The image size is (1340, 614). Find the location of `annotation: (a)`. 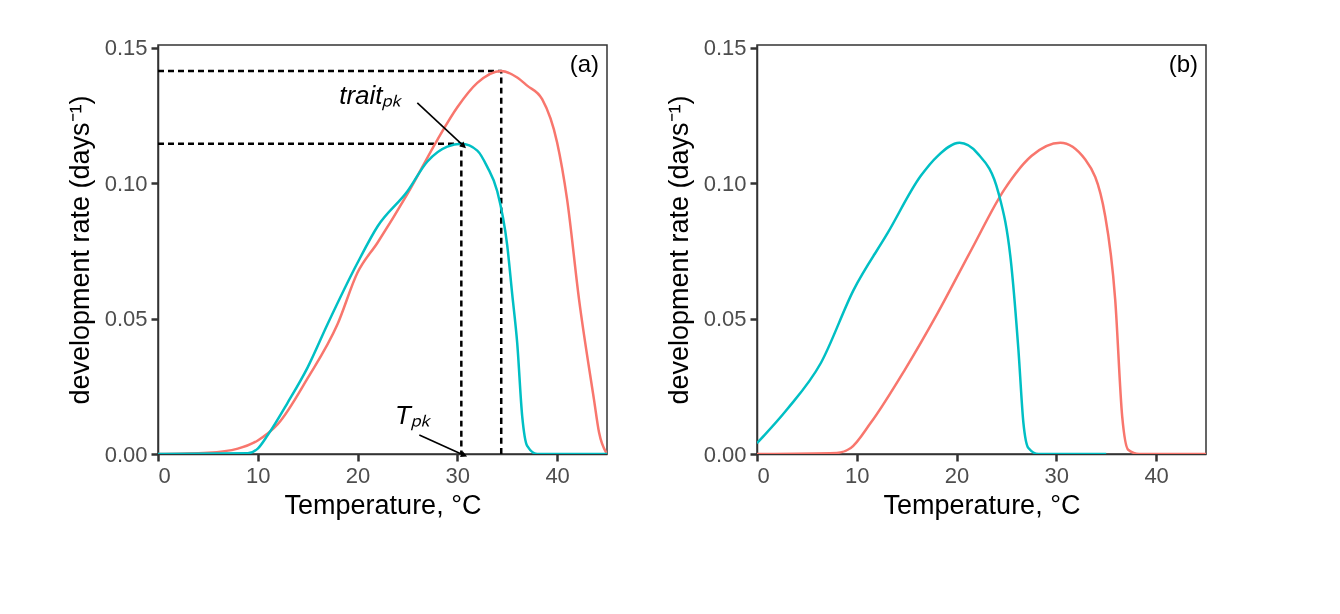

annotation: (a) is located at coordinates (584, 63).